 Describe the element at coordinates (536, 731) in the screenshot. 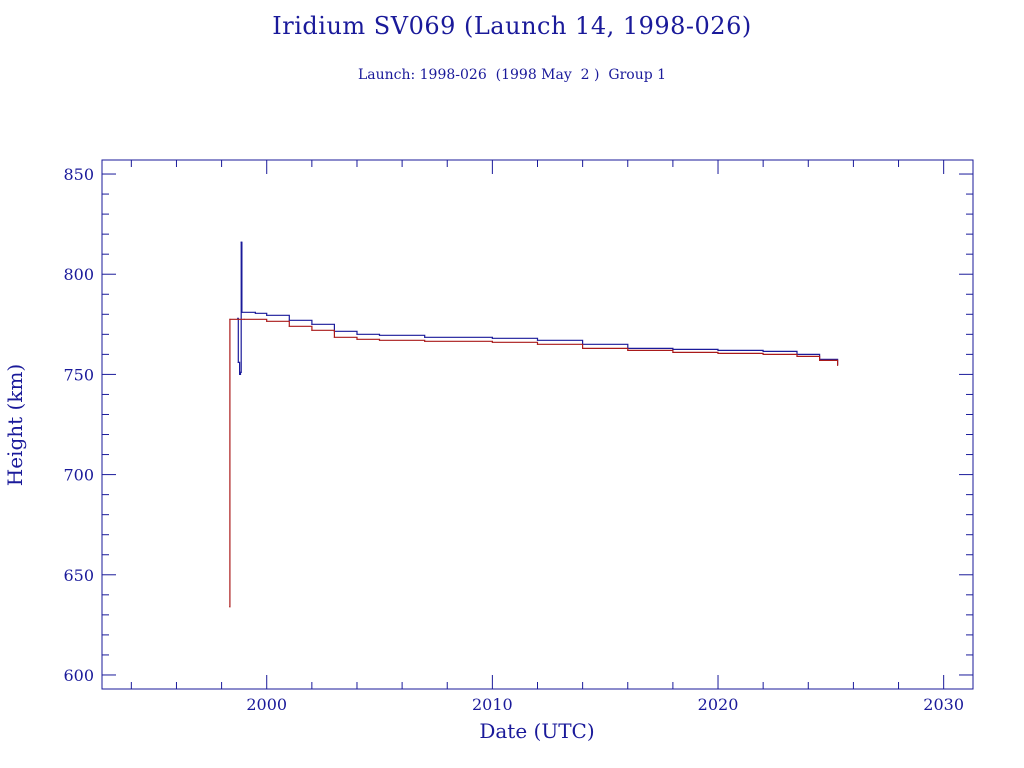

I see `x-axis-title: Date (UTC)` at that location.